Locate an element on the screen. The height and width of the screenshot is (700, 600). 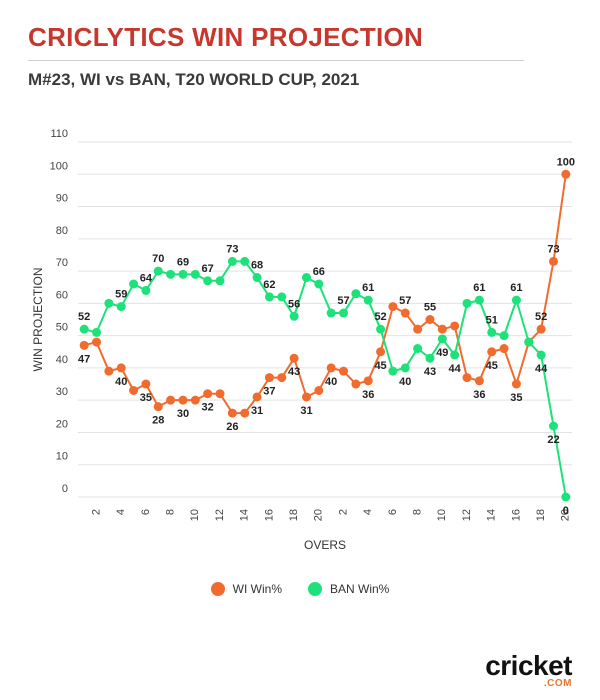
x-tick-label: 8 is located at coordinates (171, 512).